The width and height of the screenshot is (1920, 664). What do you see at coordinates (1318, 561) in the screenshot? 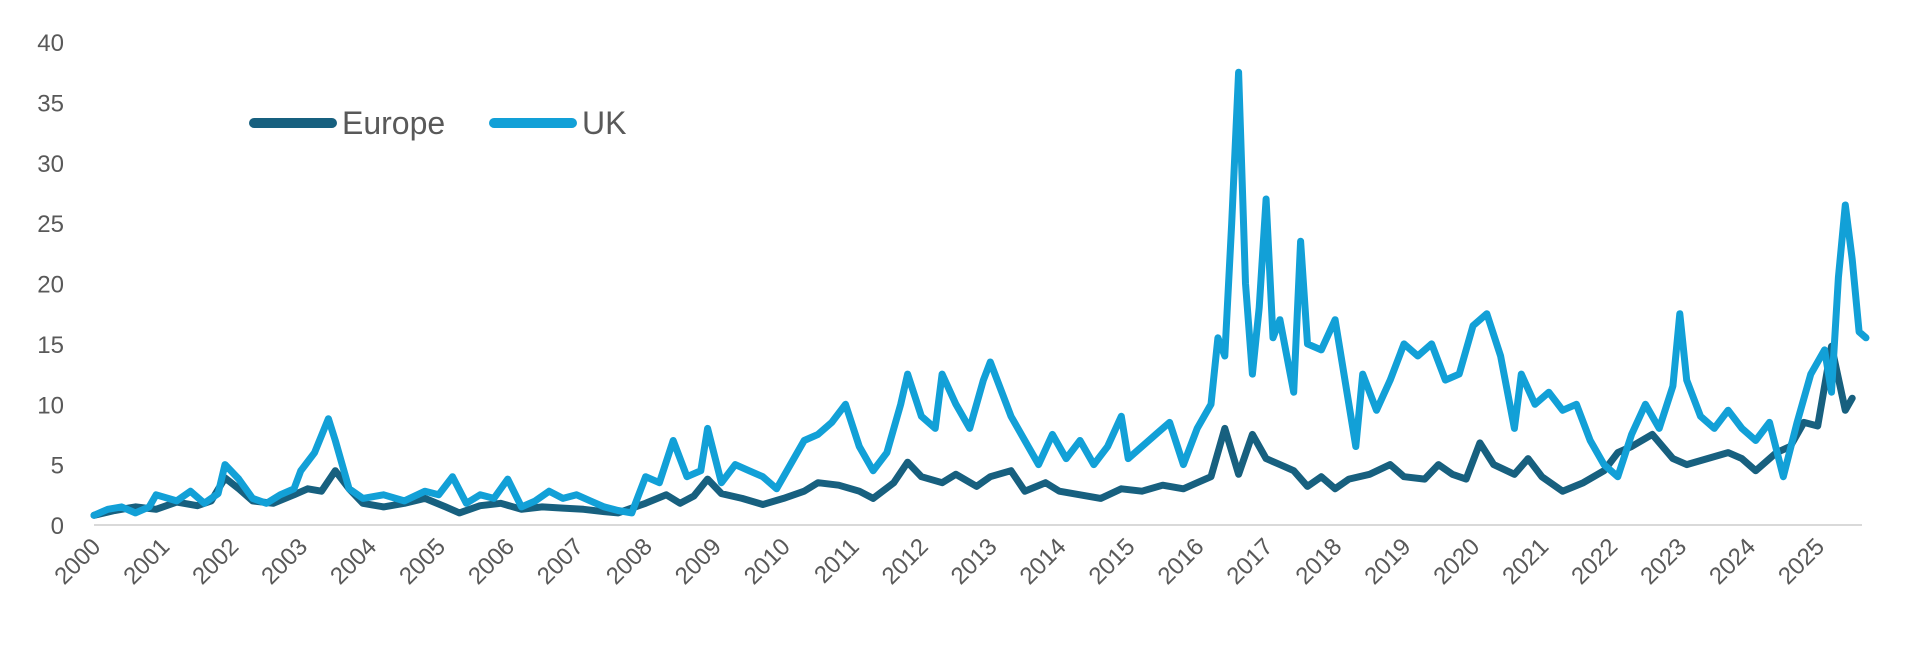
I see `x-tick-label: 2018` at bounding box center [1318, 561].